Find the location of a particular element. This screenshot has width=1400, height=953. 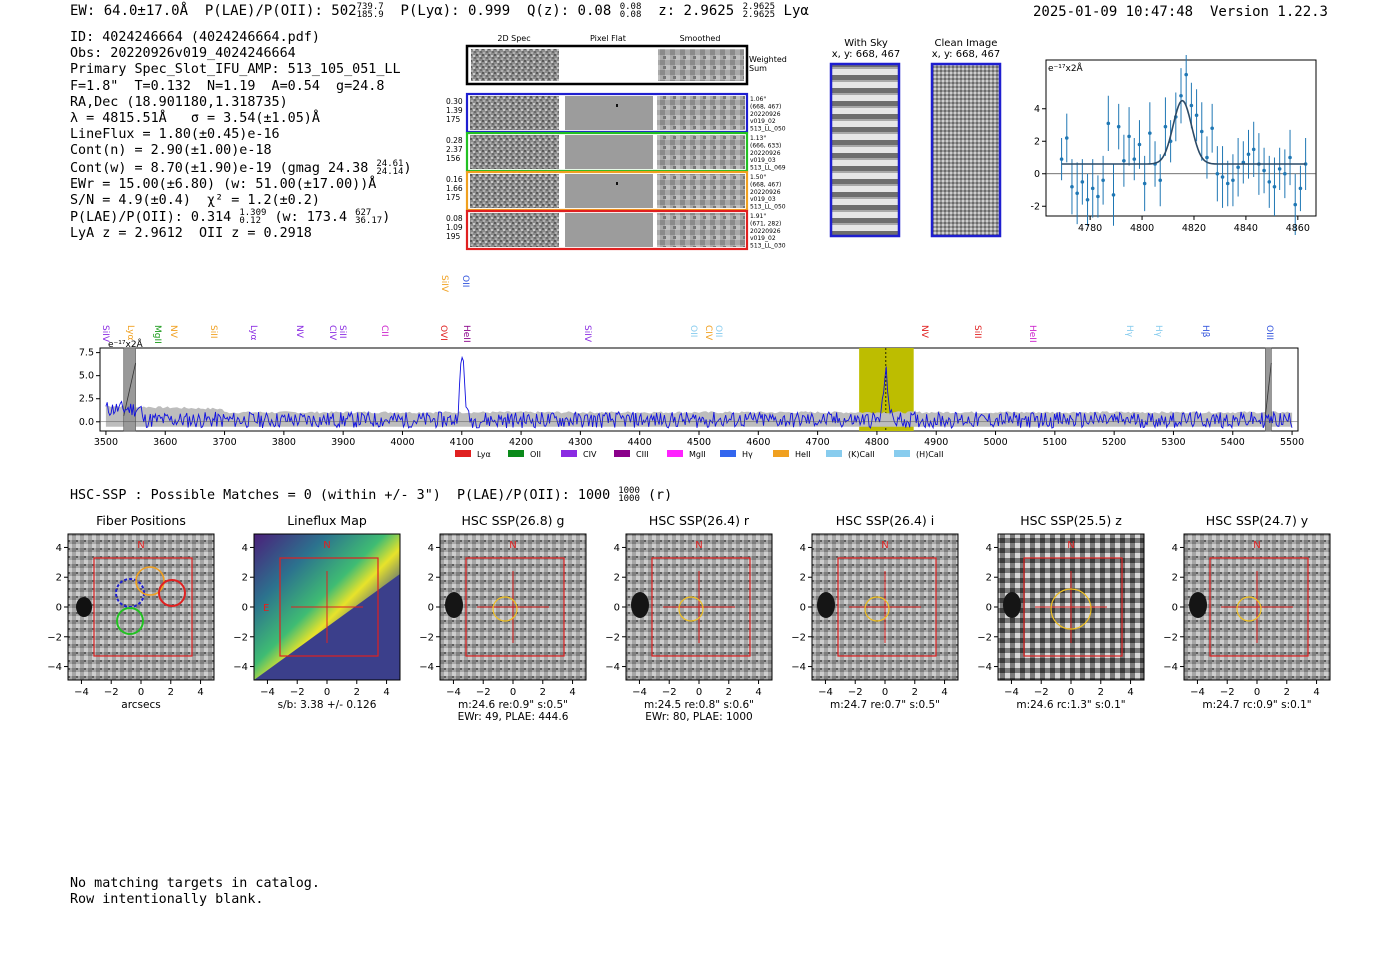

plae-hi: 739.7 is located at coordinates (370, 7).